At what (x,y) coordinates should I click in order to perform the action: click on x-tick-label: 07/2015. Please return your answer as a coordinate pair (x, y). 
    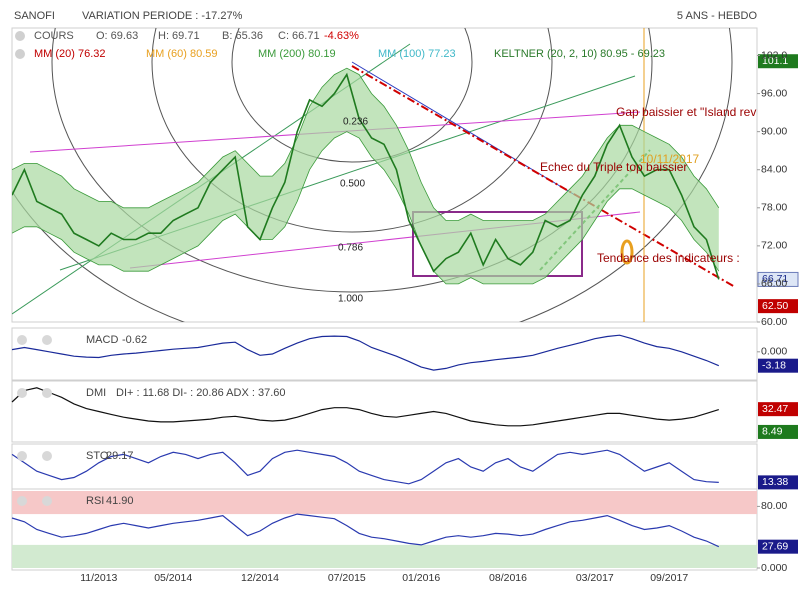
    Looking at the image, I should click on (347, 578).